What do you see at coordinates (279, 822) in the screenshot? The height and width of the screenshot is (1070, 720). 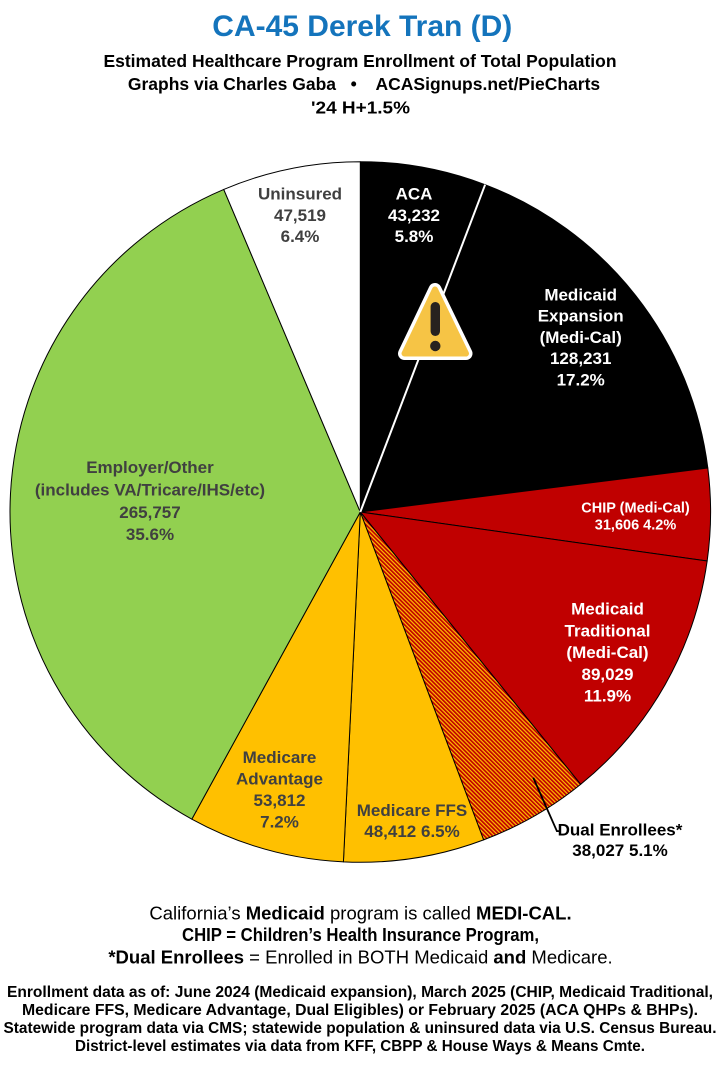 I see `svg-text: 7.2%` at bounding box center [279, 822].